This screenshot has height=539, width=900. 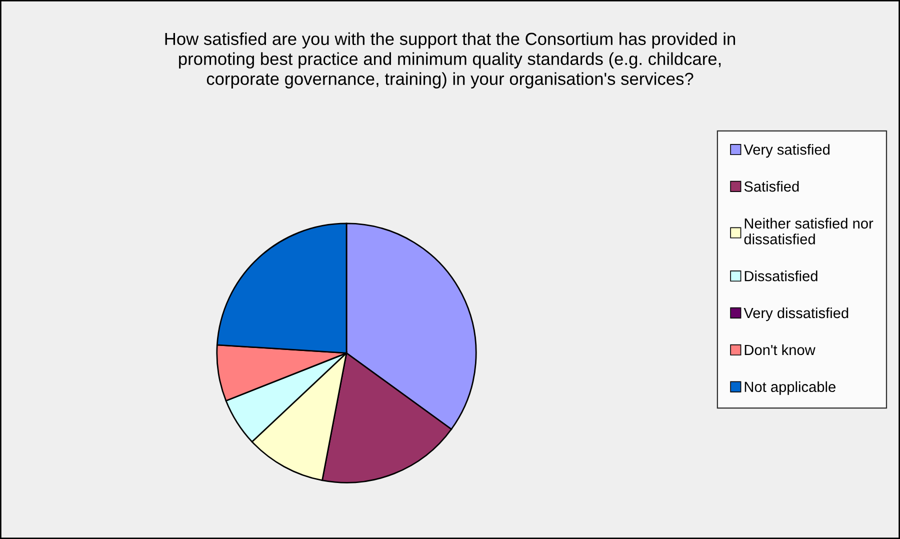 I want to click on legend-label: Satisfied, so click(x=771, y=186).